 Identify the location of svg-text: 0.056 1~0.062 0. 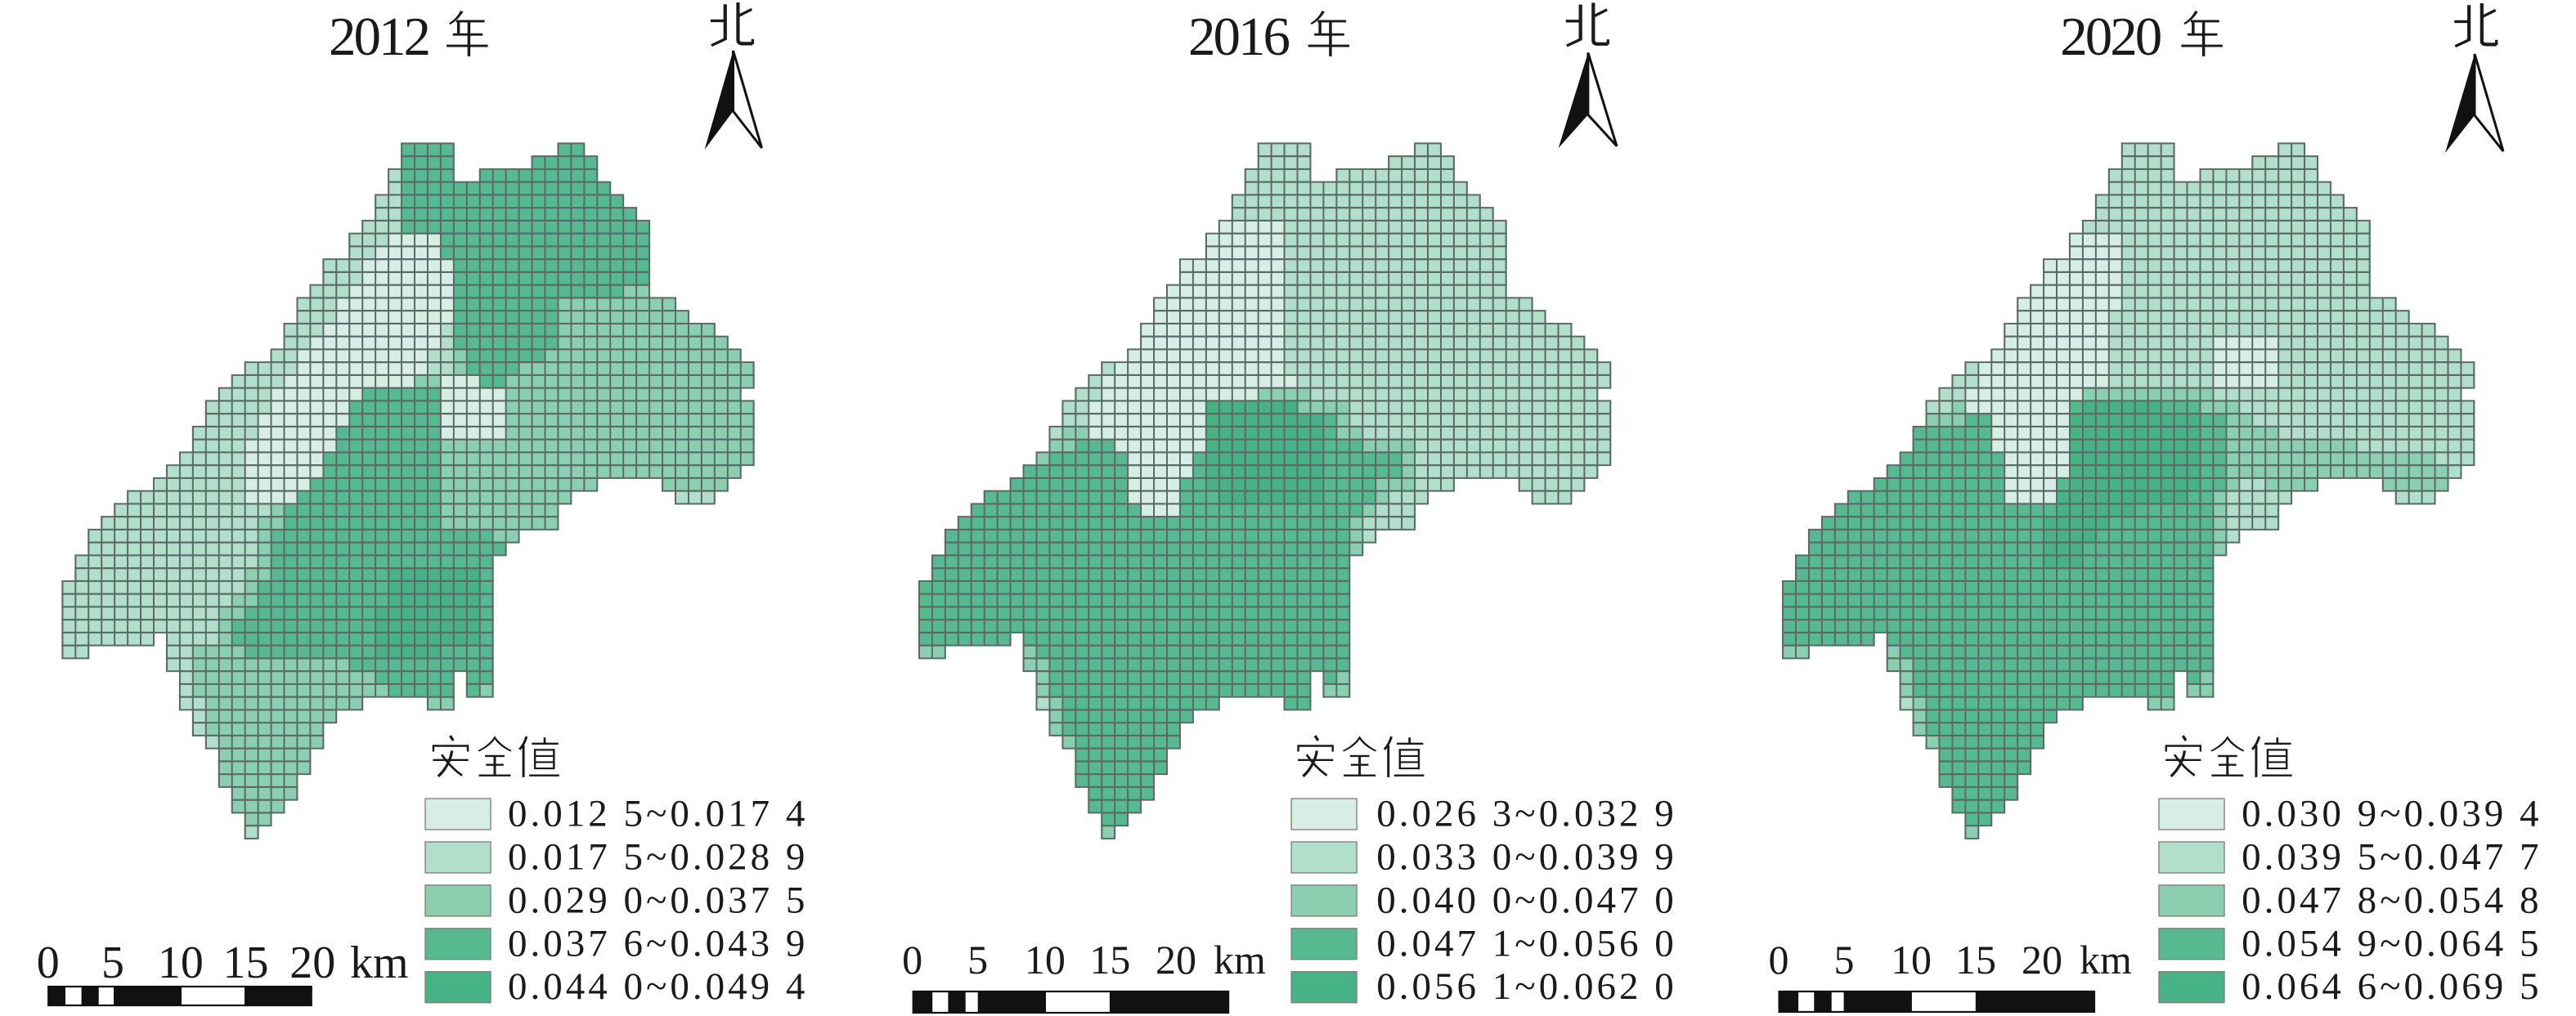
(1526, 987).